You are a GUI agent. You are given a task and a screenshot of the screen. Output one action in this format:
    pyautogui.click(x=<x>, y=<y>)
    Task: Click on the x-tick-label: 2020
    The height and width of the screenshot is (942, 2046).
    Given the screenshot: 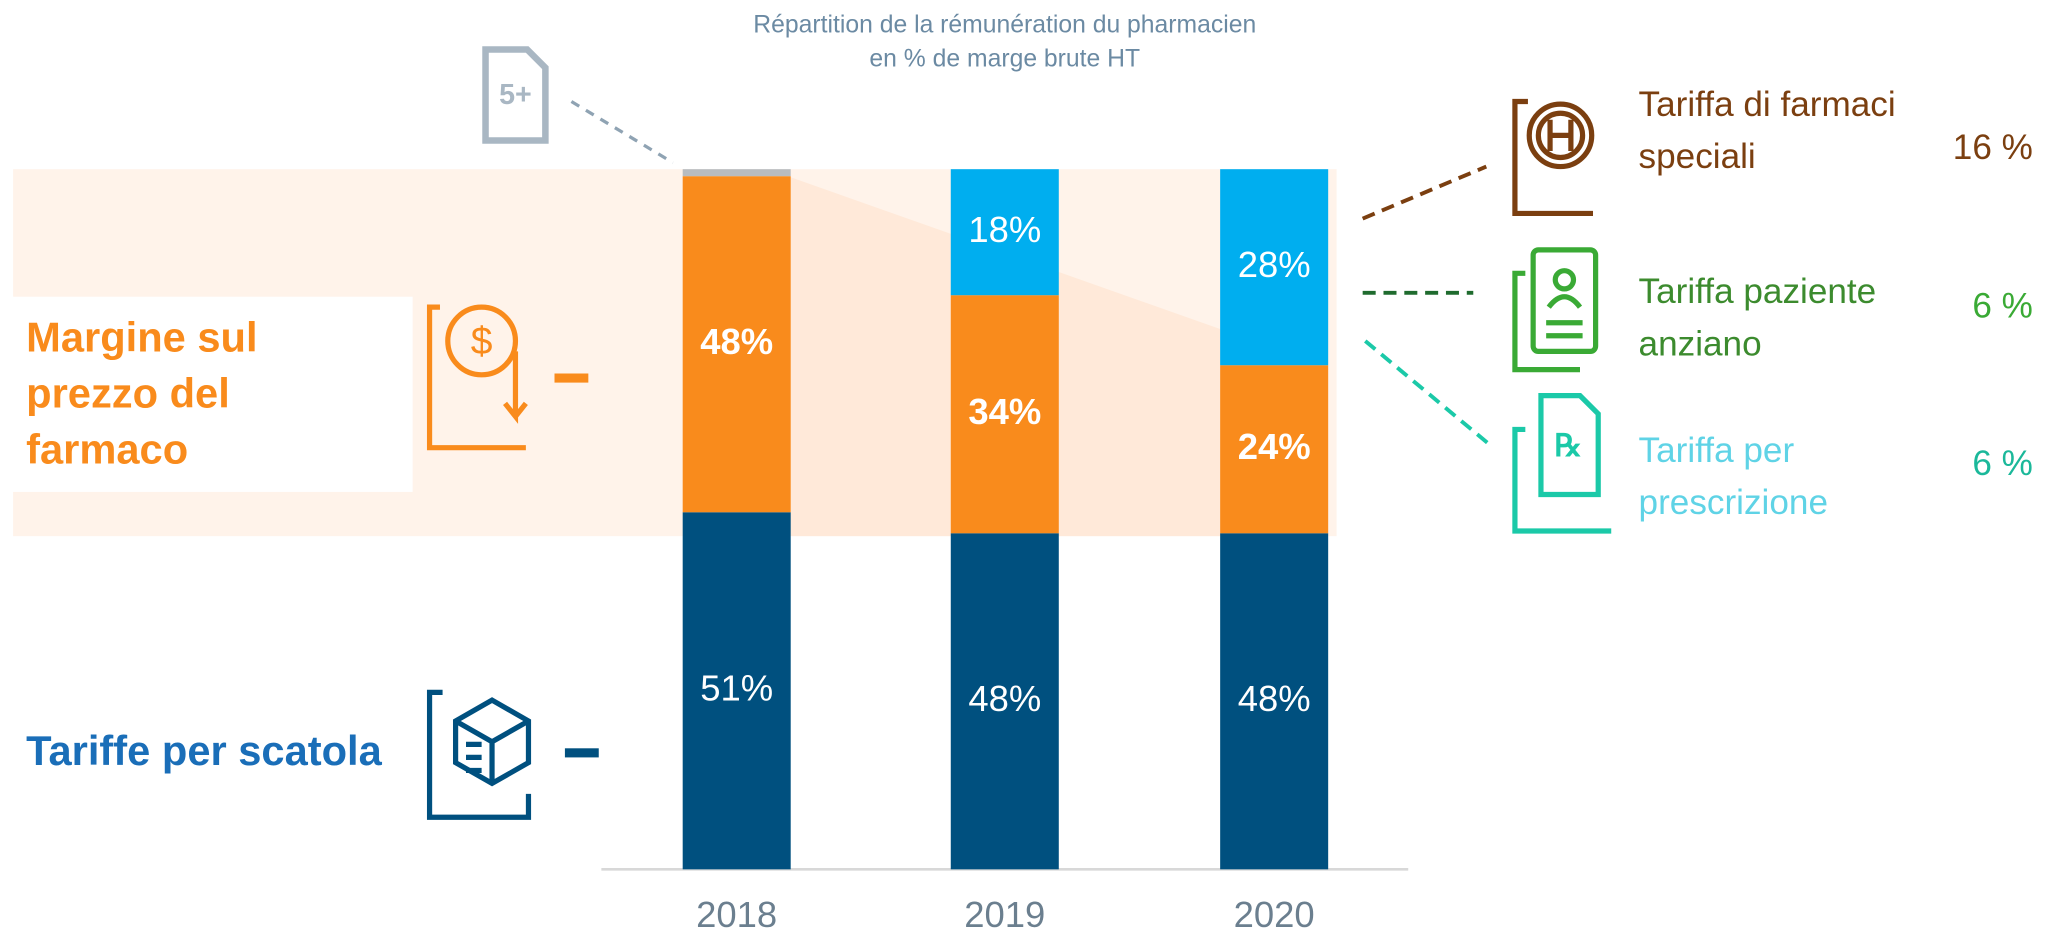 What is the action you would take?
    pyautogui.click(x=1274, y=914)
    